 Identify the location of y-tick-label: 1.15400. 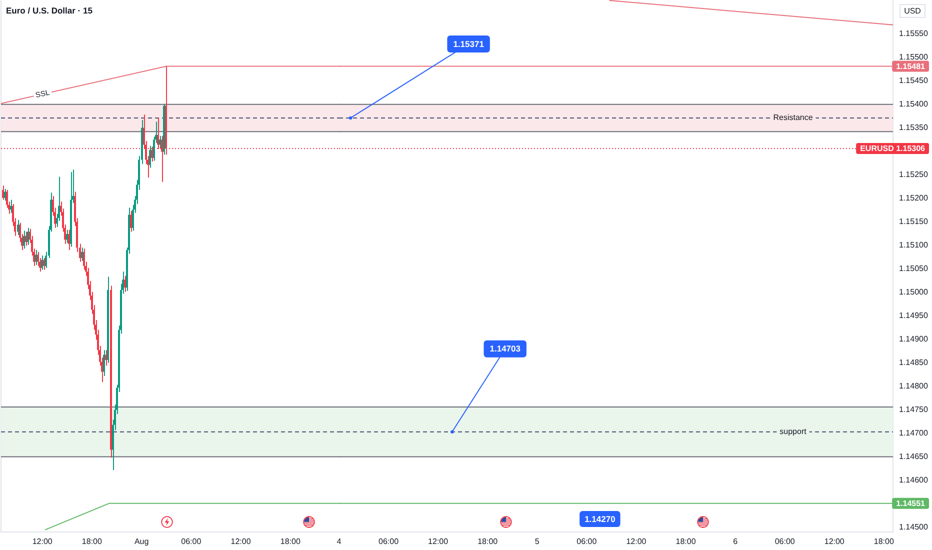
(913, 104).